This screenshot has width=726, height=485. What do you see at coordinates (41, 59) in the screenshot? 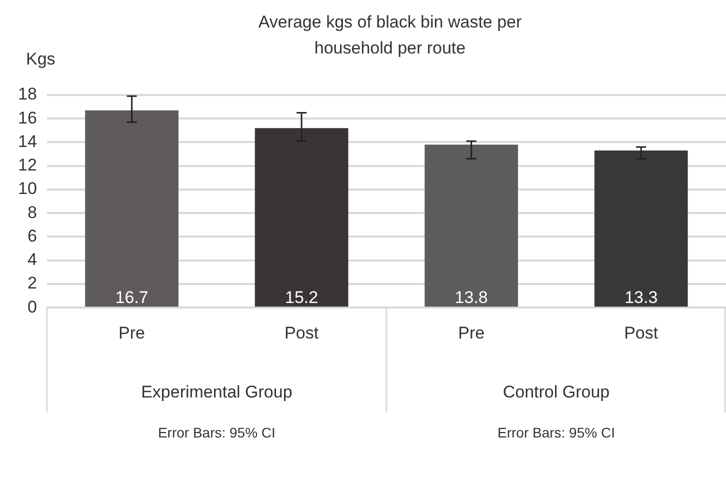
I see `y-axis-title: Kgs` at bounding box center [41, 59].